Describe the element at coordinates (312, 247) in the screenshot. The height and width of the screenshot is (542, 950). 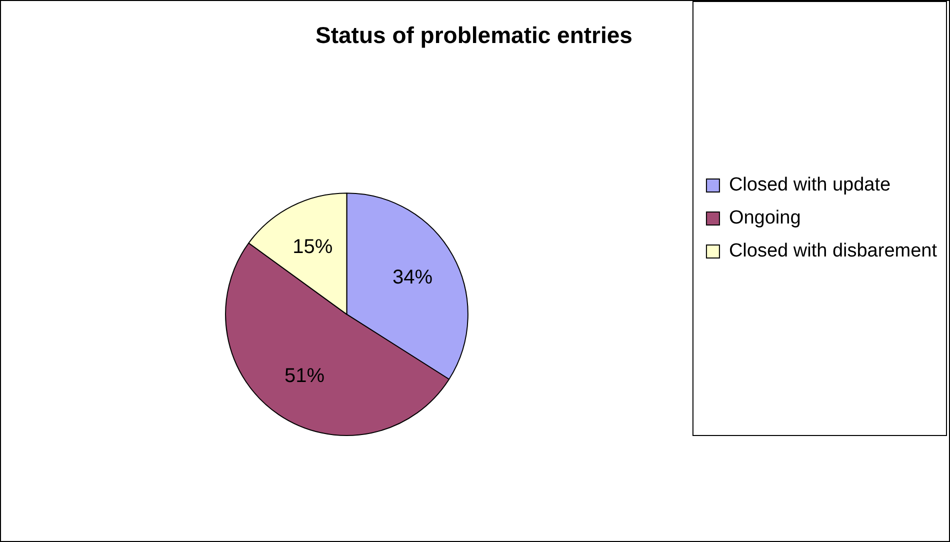
I see `data-label: 15%` at that location.